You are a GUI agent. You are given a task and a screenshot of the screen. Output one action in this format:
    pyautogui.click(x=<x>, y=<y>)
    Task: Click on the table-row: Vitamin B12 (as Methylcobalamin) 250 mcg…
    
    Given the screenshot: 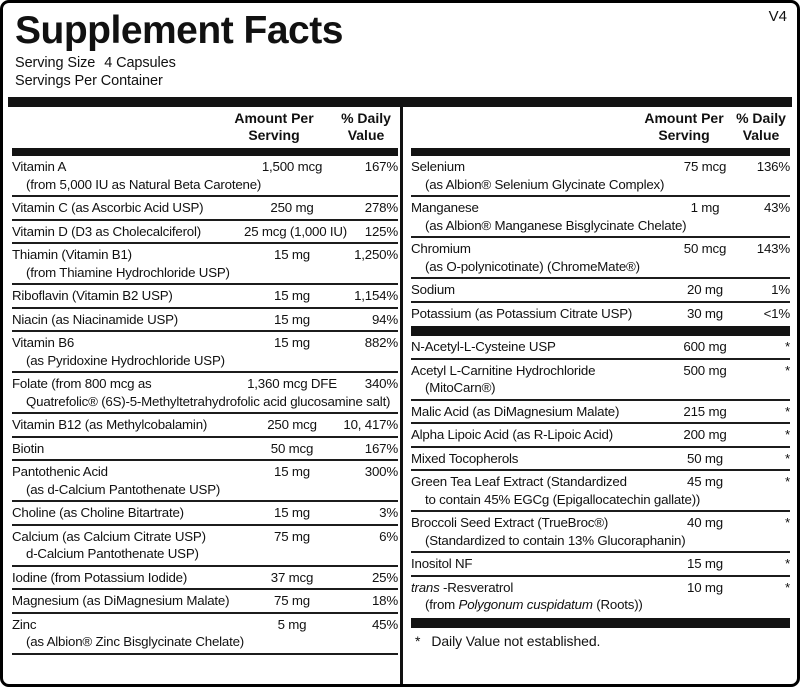 What is the action you would take?
    pyautogui.click(x=205, y=426)
    